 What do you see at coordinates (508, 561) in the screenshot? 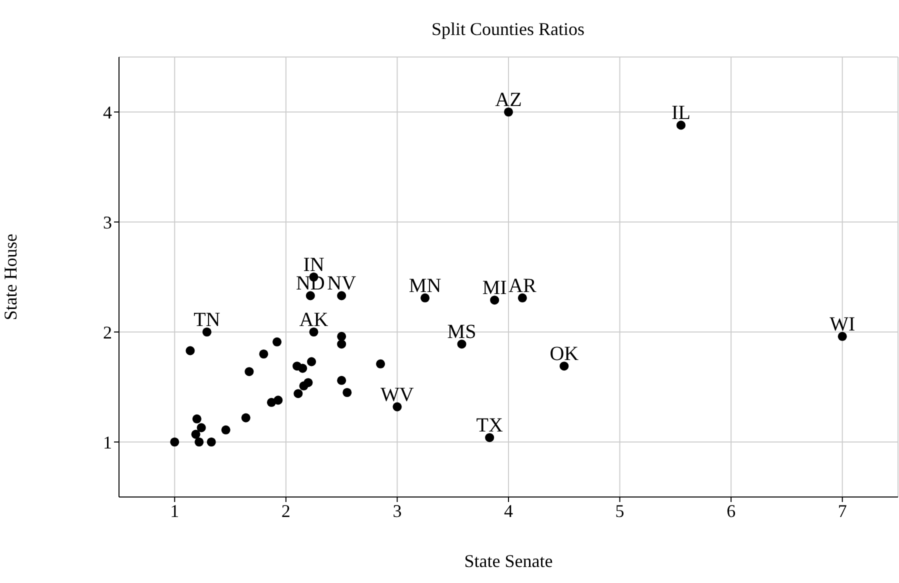
I see `x-axis-title: State Senate` at bounding box center [508, 561].